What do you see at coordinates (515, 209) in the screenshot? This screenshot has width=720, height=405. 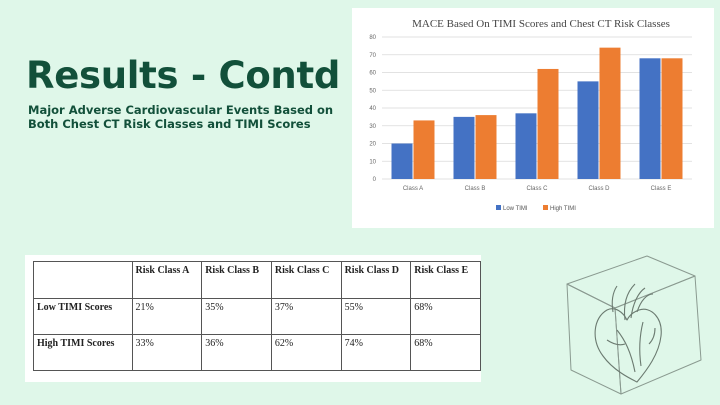 I see `legend-label: Low TIMI` at bounding box center [515, 209].